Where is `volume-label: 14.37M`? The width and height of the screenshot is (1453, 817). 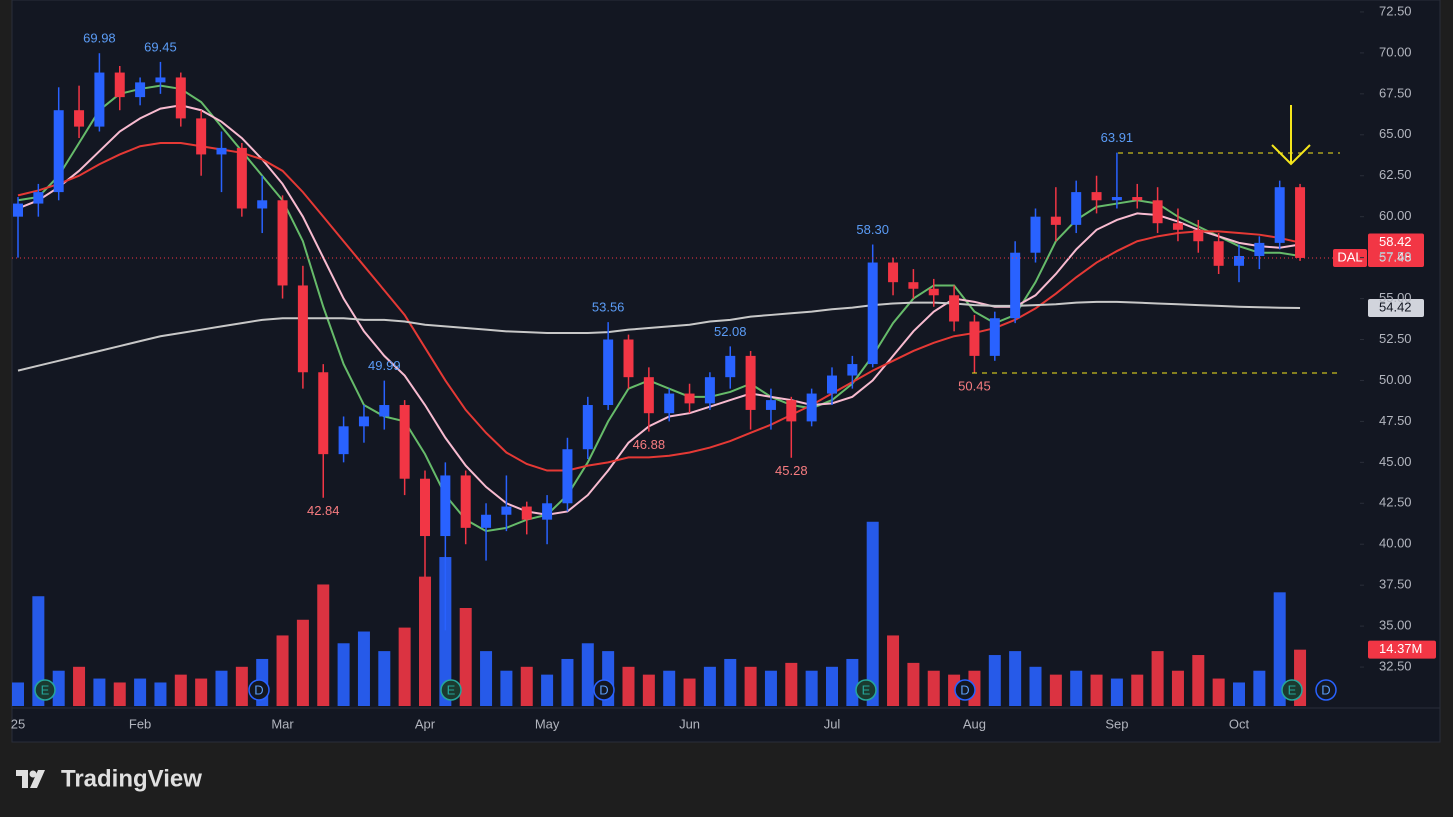 volume-label: 14.37M is located at coordinates (1400, 648).